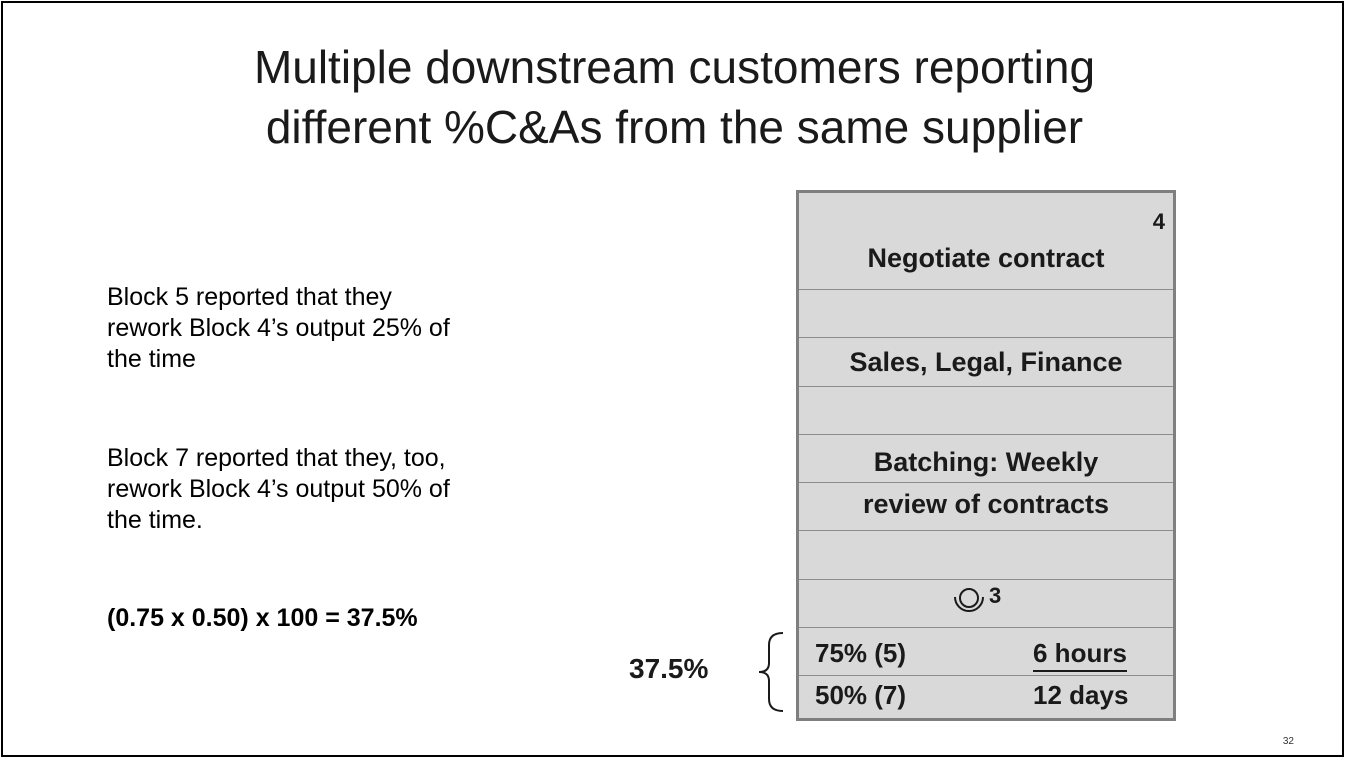 The image size is (1349, 762). What do you see at coordinates (1081, 695) in the screenshot?
I see `lead-time: 12 days` at bounding box center [1081, 695].